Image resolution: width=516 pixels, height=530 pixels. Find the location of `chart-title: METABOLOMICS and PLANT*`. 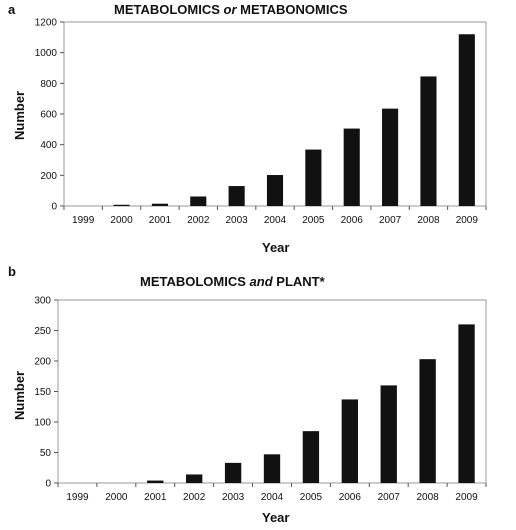

chart-title: METABOLOMICS and PLANT* is located at coordinates (232, 281).